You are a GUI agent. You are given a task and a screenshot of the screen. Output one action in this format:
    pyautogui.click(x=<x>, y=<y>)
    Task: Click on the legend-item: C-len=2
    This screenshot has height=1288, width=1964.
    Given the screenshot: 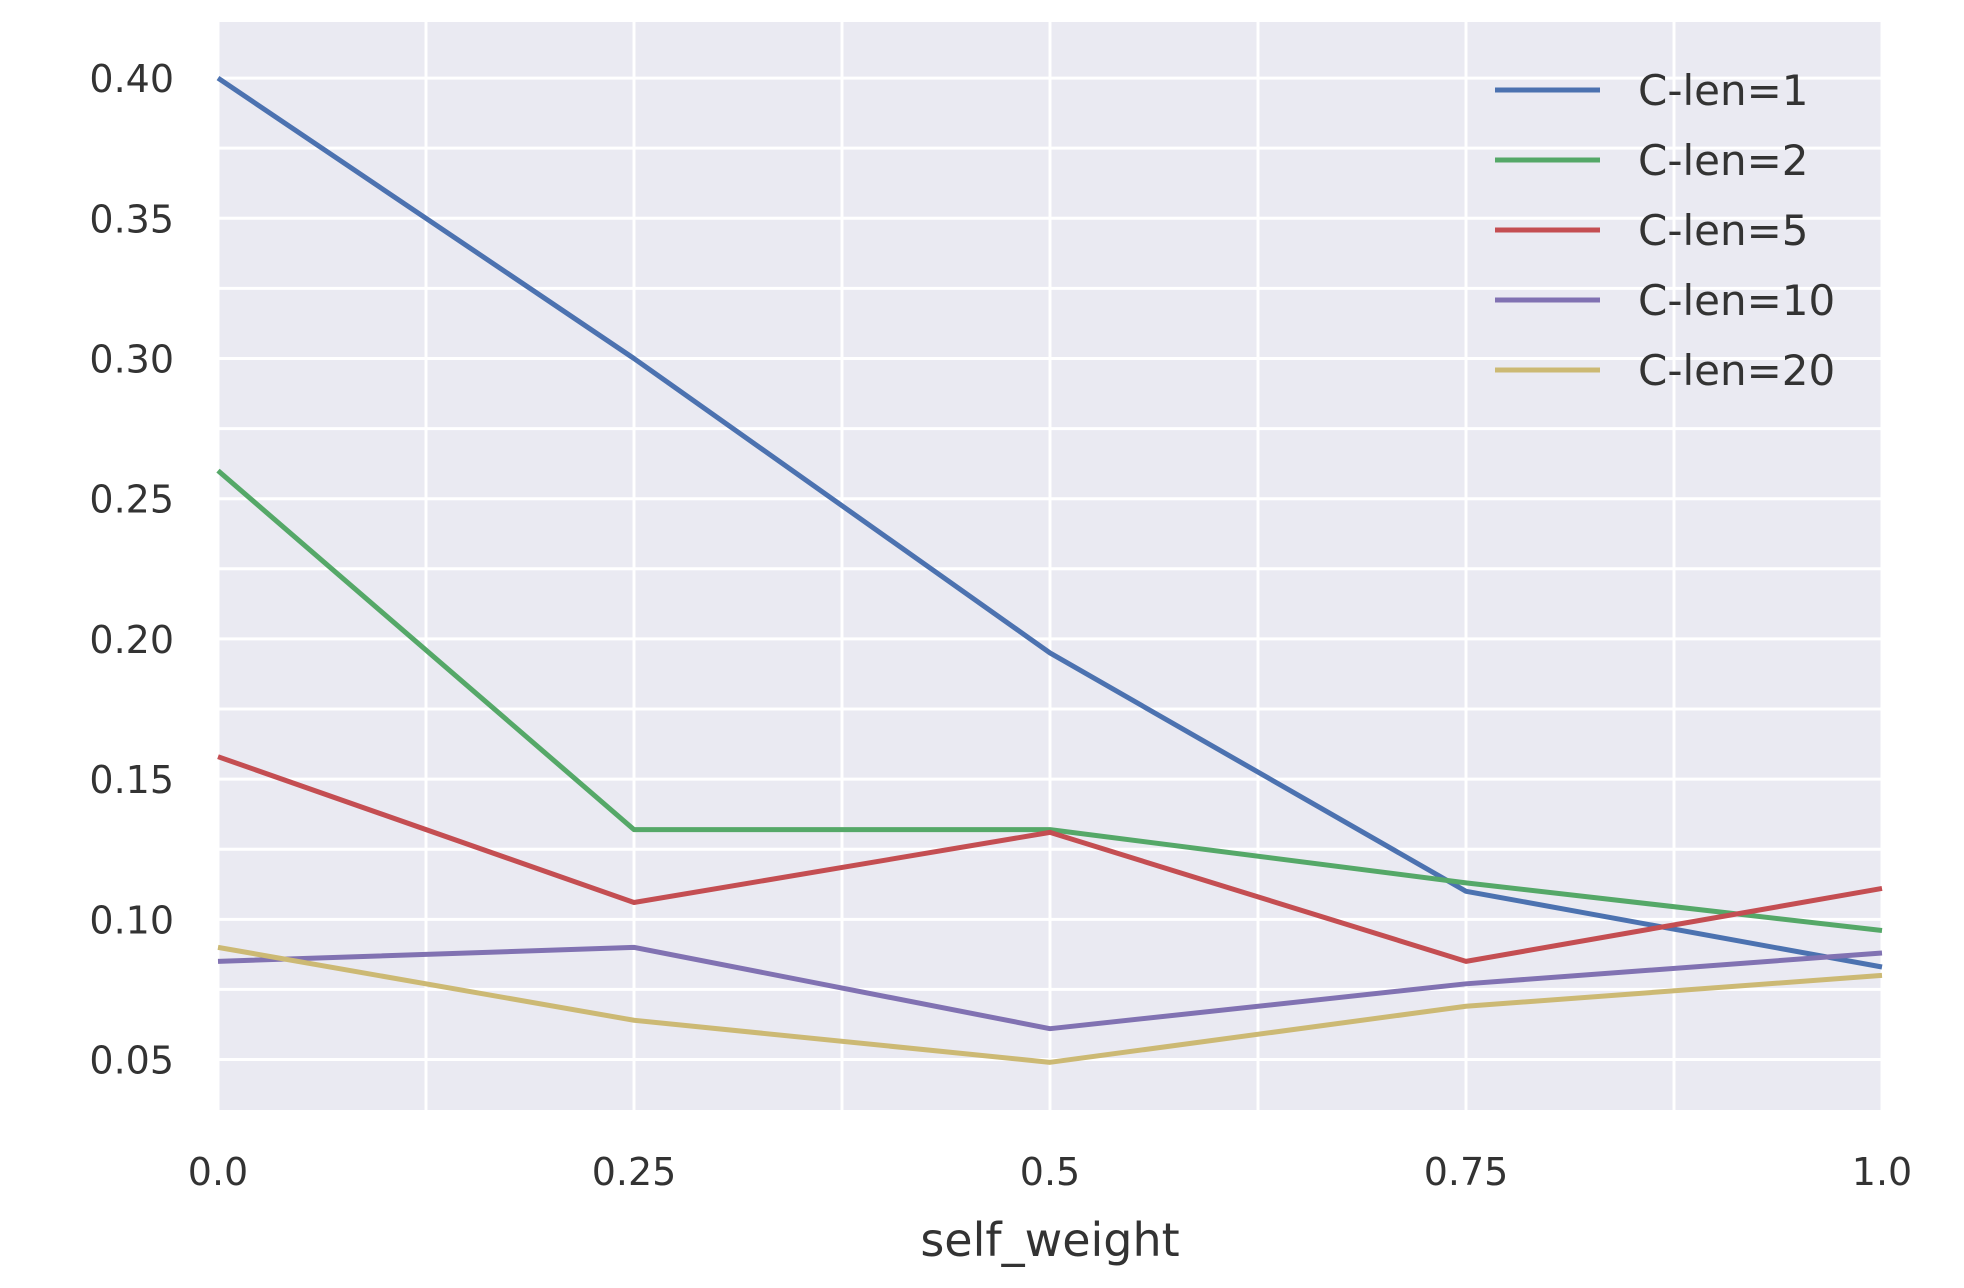 What is the action you would take?
    pyautogui.click(x=1652, y=160)
    